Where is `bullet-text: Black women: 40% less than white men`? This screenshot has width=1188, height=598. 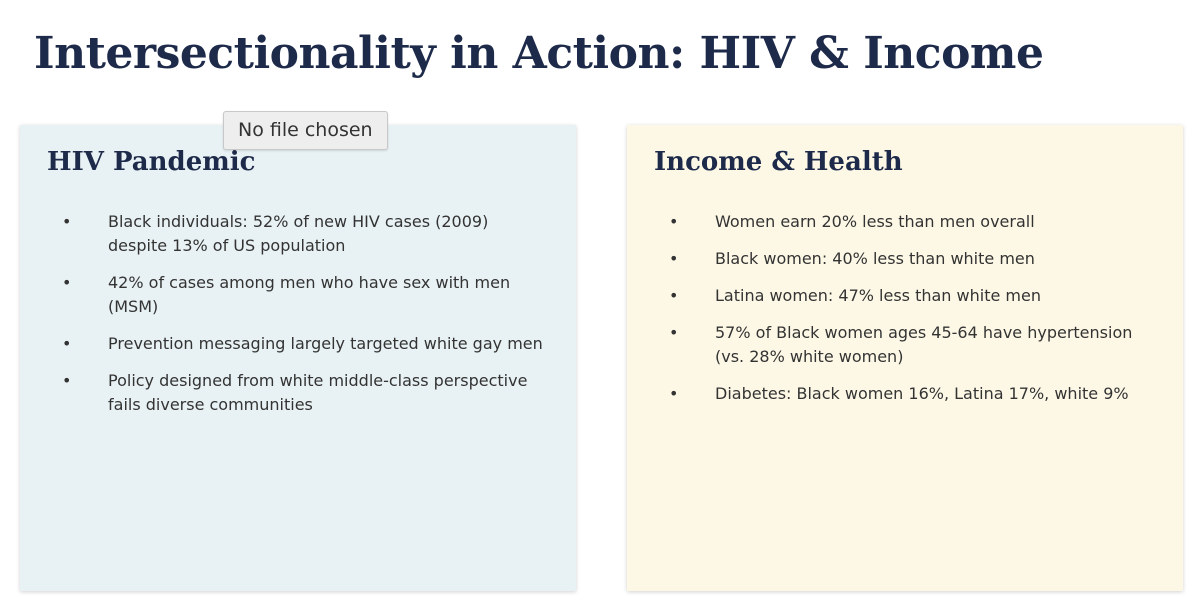 bullet-text: Black women: 40% less than white men is located at coordinates (875, 258).